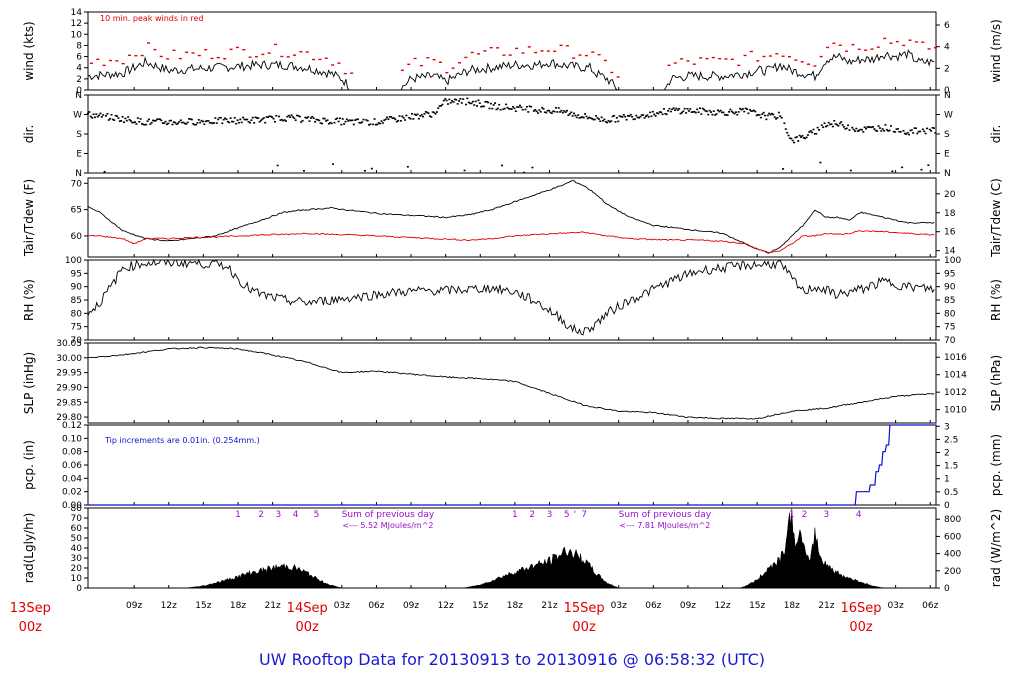 This screenshot has width=1024, height=700. Describe the element at coordinates (308, 627) in the screenshot. I see `day-sub-label: 00z` at that location.